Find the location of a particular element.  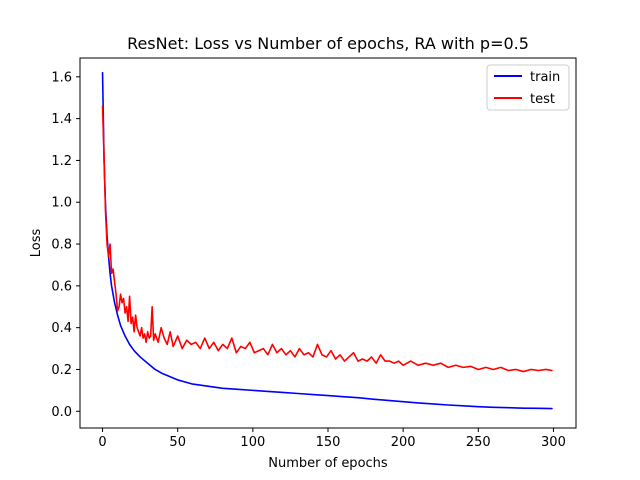

legend: train test is located at coordinates (528, 87).